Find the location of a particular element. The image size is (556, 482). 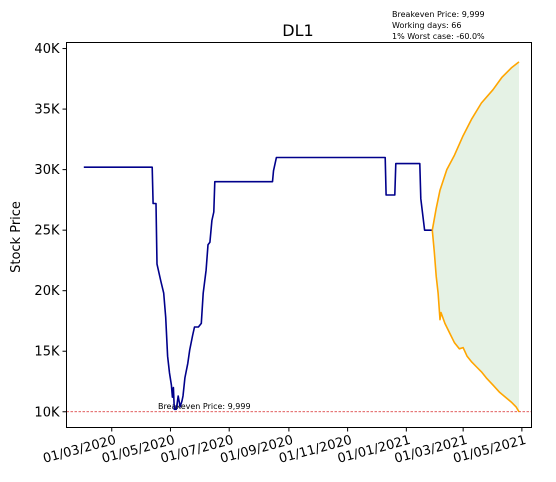

breakeven-layer: Breakeven Price: 9,999 is located at coordinates (299, 407).